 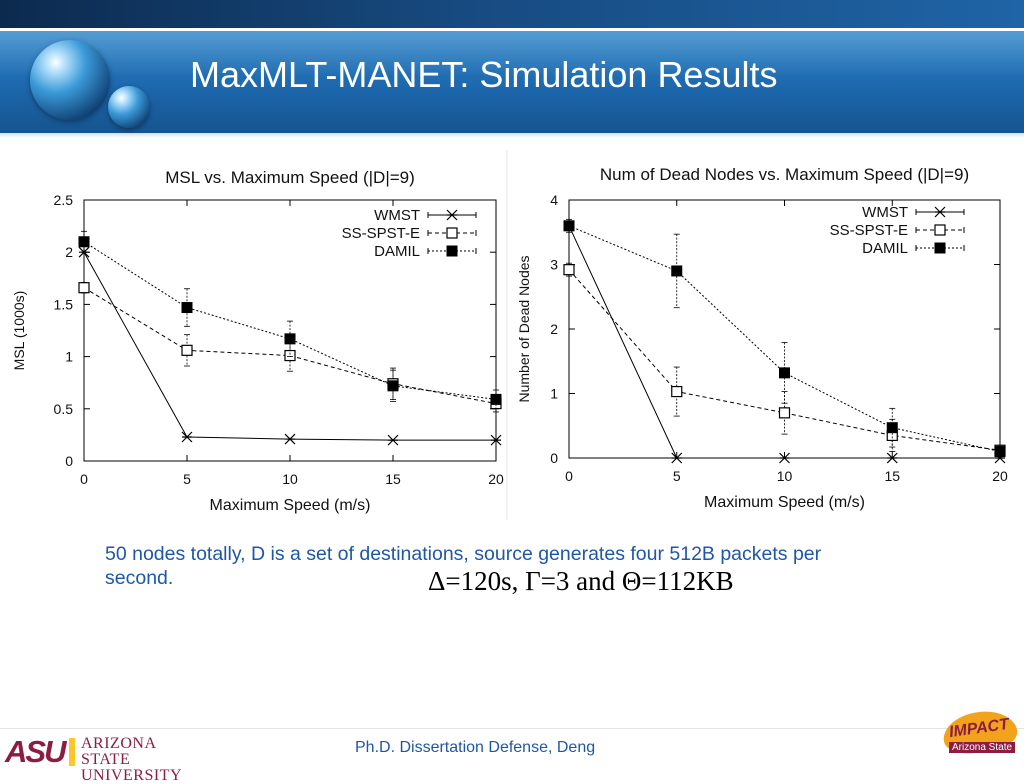 I want to click on series-wmst, so click(x=290, y=346).